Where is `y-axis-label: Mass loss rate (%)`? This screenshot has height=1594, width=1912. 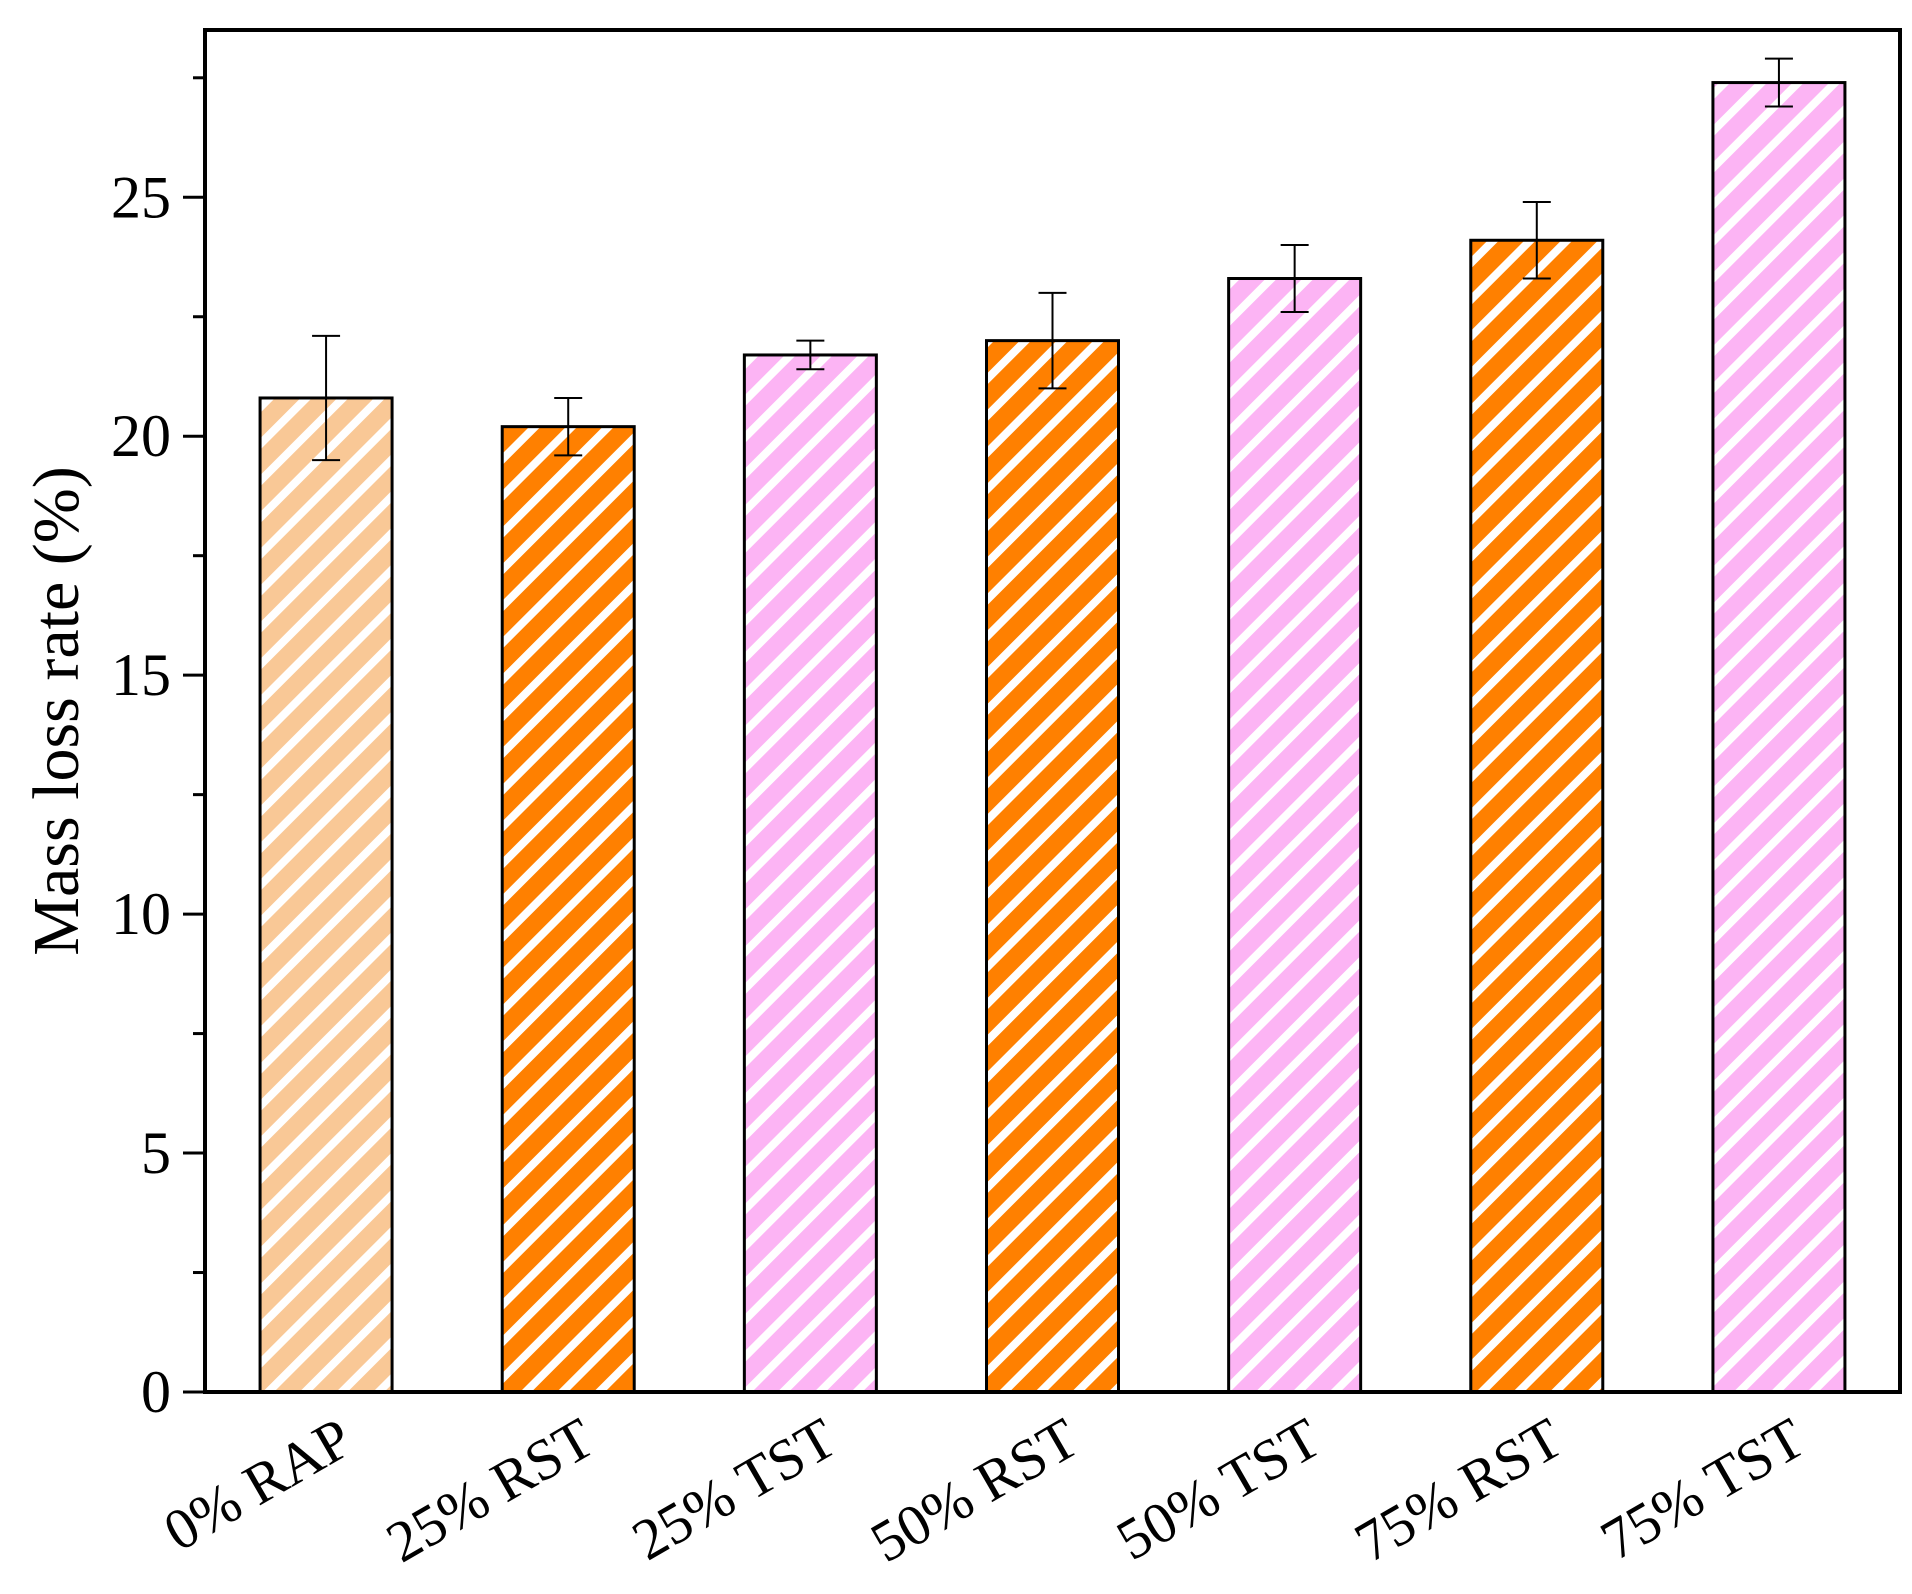 y-axis-label: Mass loss rate (%) is located at coordinates (56, 710).